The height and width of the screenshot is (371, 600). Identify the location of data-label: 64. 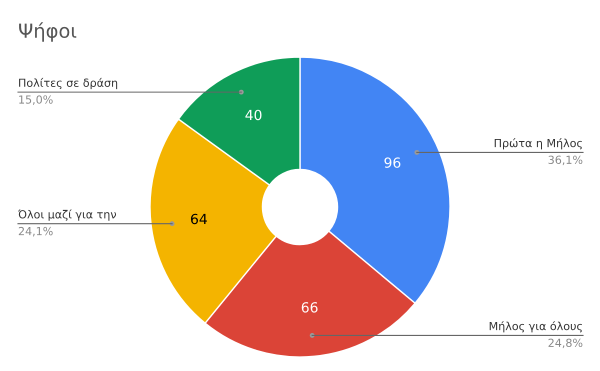
(198, 219).